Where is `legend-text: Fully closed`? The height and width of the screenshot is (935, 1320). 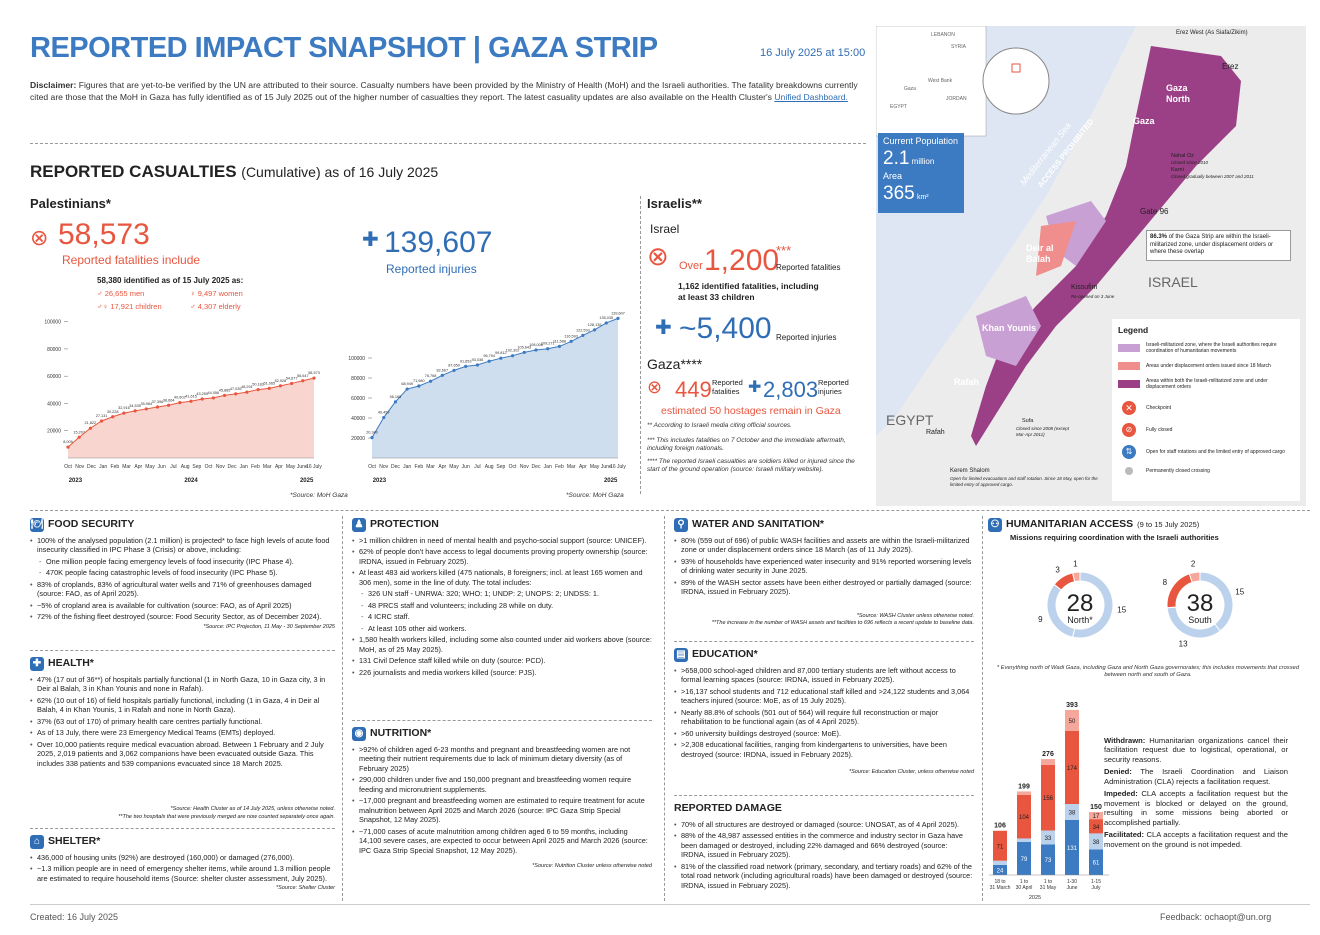
legend-text: Fully closed is located at coordinates (1159, 429).